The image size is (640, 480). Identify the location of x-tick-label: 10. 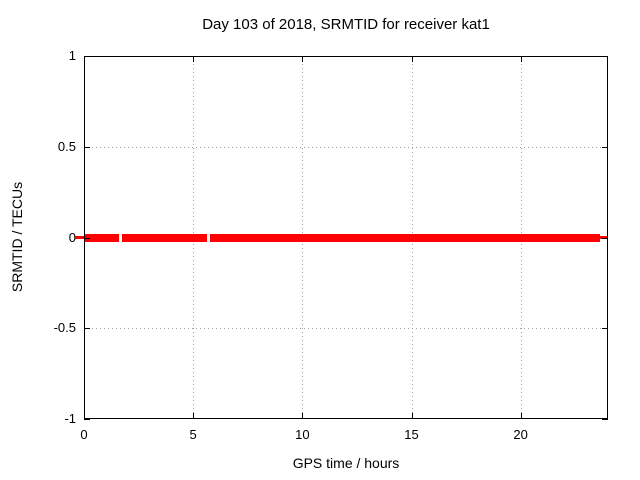
(302, 434).